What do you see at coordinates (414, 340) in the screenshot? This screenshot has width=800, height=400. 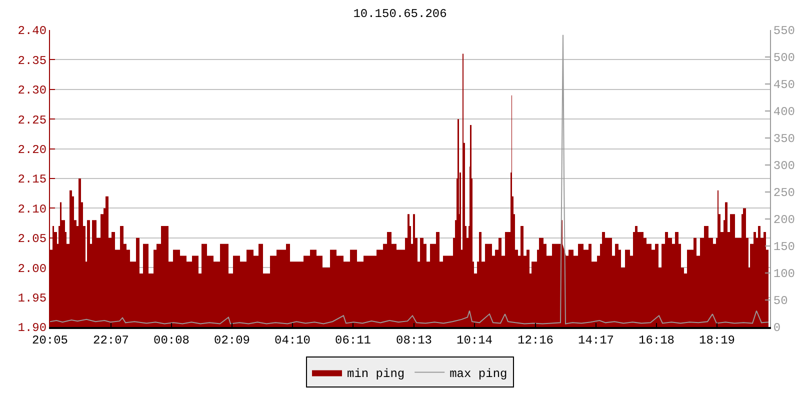 I see `x-tick-label: 08:13` at bounding box center [414, 340].